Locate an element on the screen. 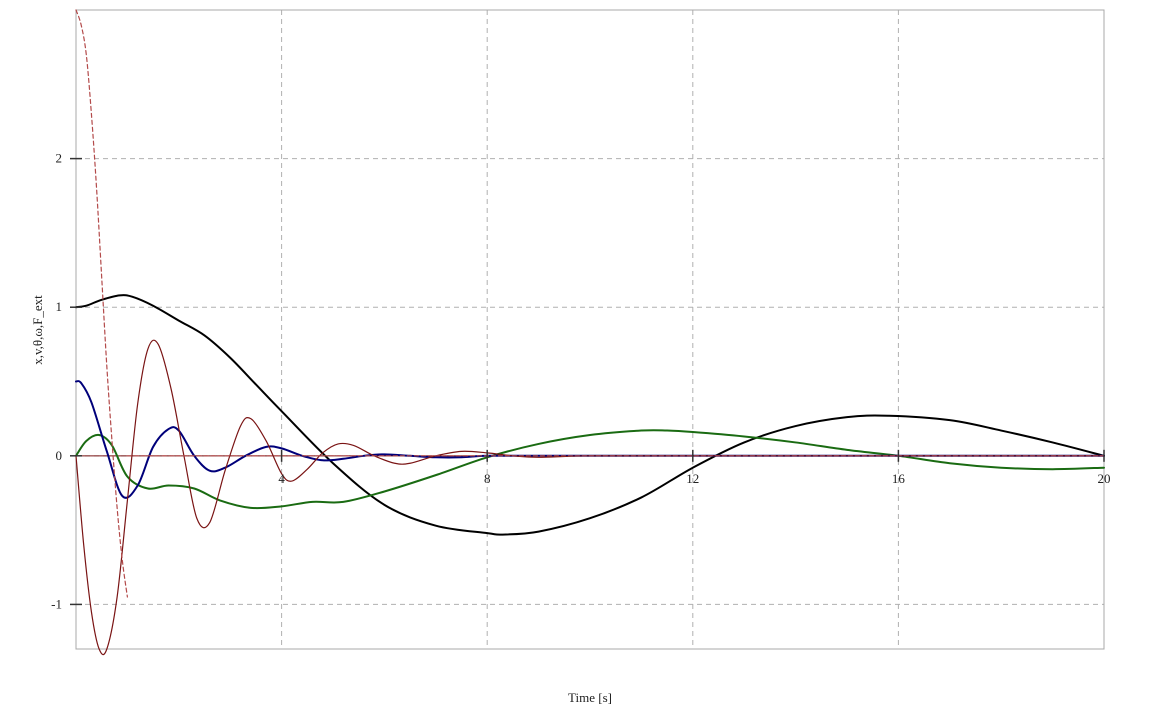 This screenshot has width=1153, height=708. y-tick-label: -1 is located at coordinates (56, 603).